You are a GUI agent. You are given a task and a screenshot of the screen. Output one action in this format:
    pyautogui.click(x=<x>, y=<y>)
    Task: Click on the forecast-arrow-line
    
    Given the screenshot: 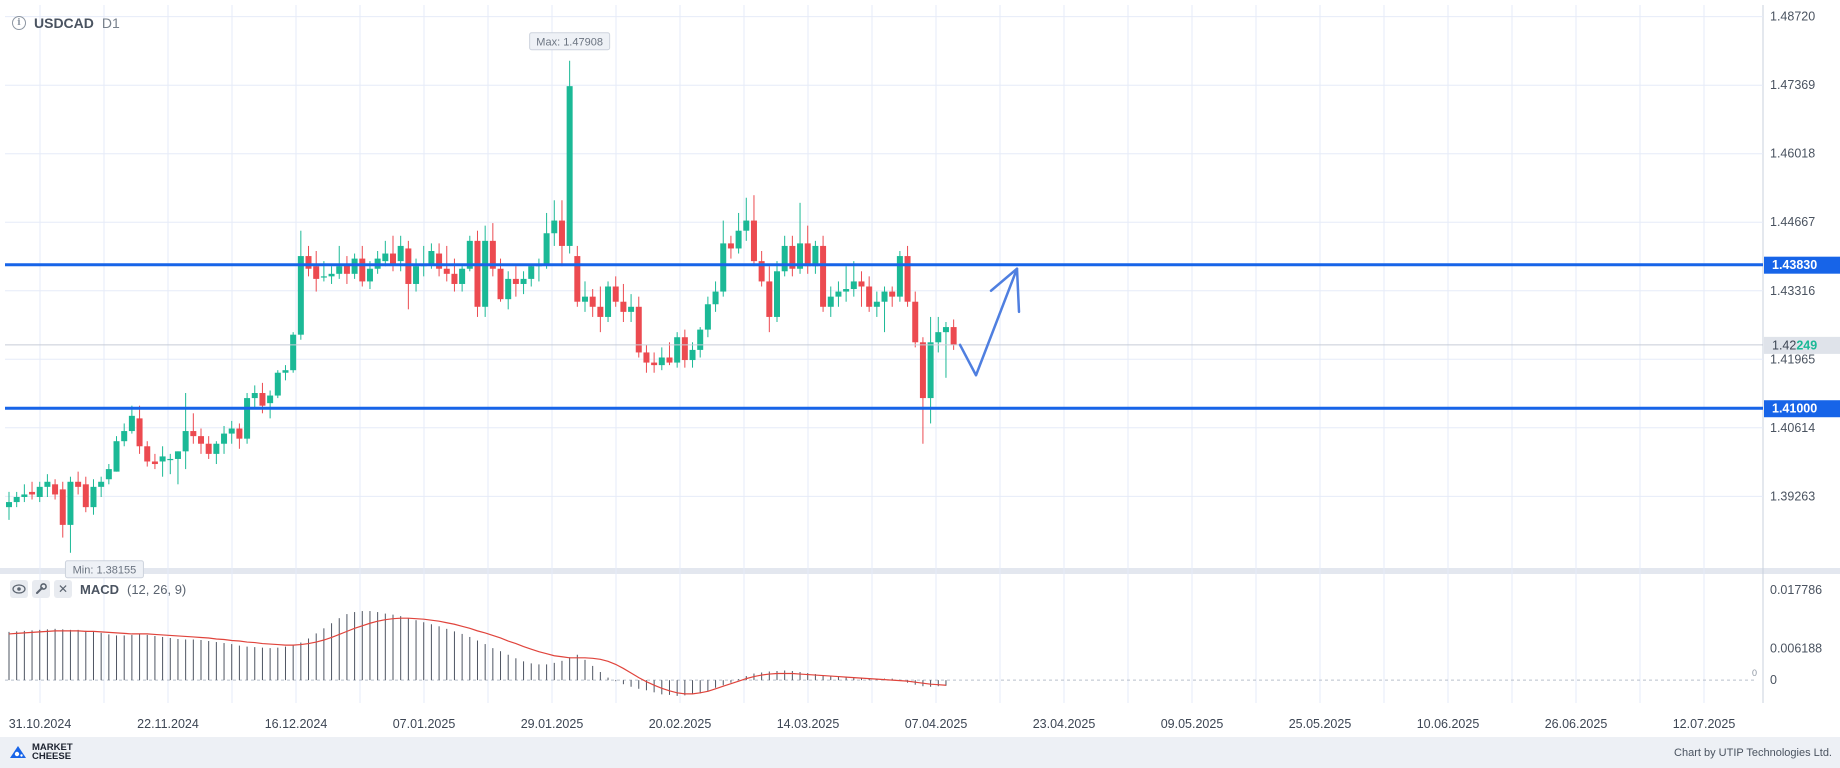 What is the action you would take?
    pyautogui.click(x=988, y=322)
    